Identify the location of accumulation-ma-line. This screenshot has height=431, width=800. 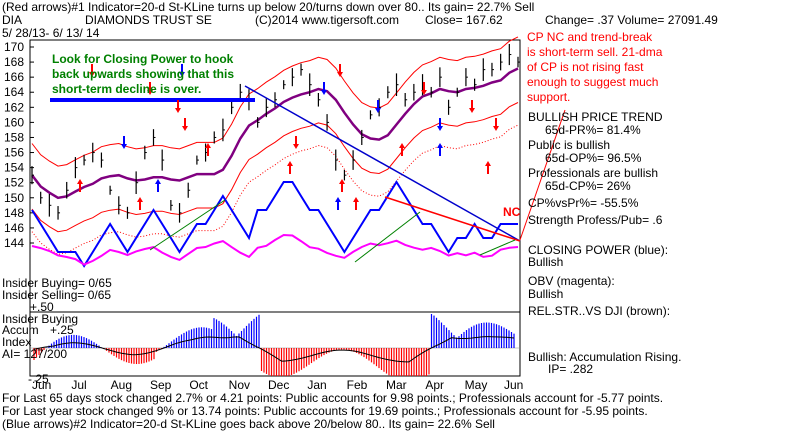
(274, 349).